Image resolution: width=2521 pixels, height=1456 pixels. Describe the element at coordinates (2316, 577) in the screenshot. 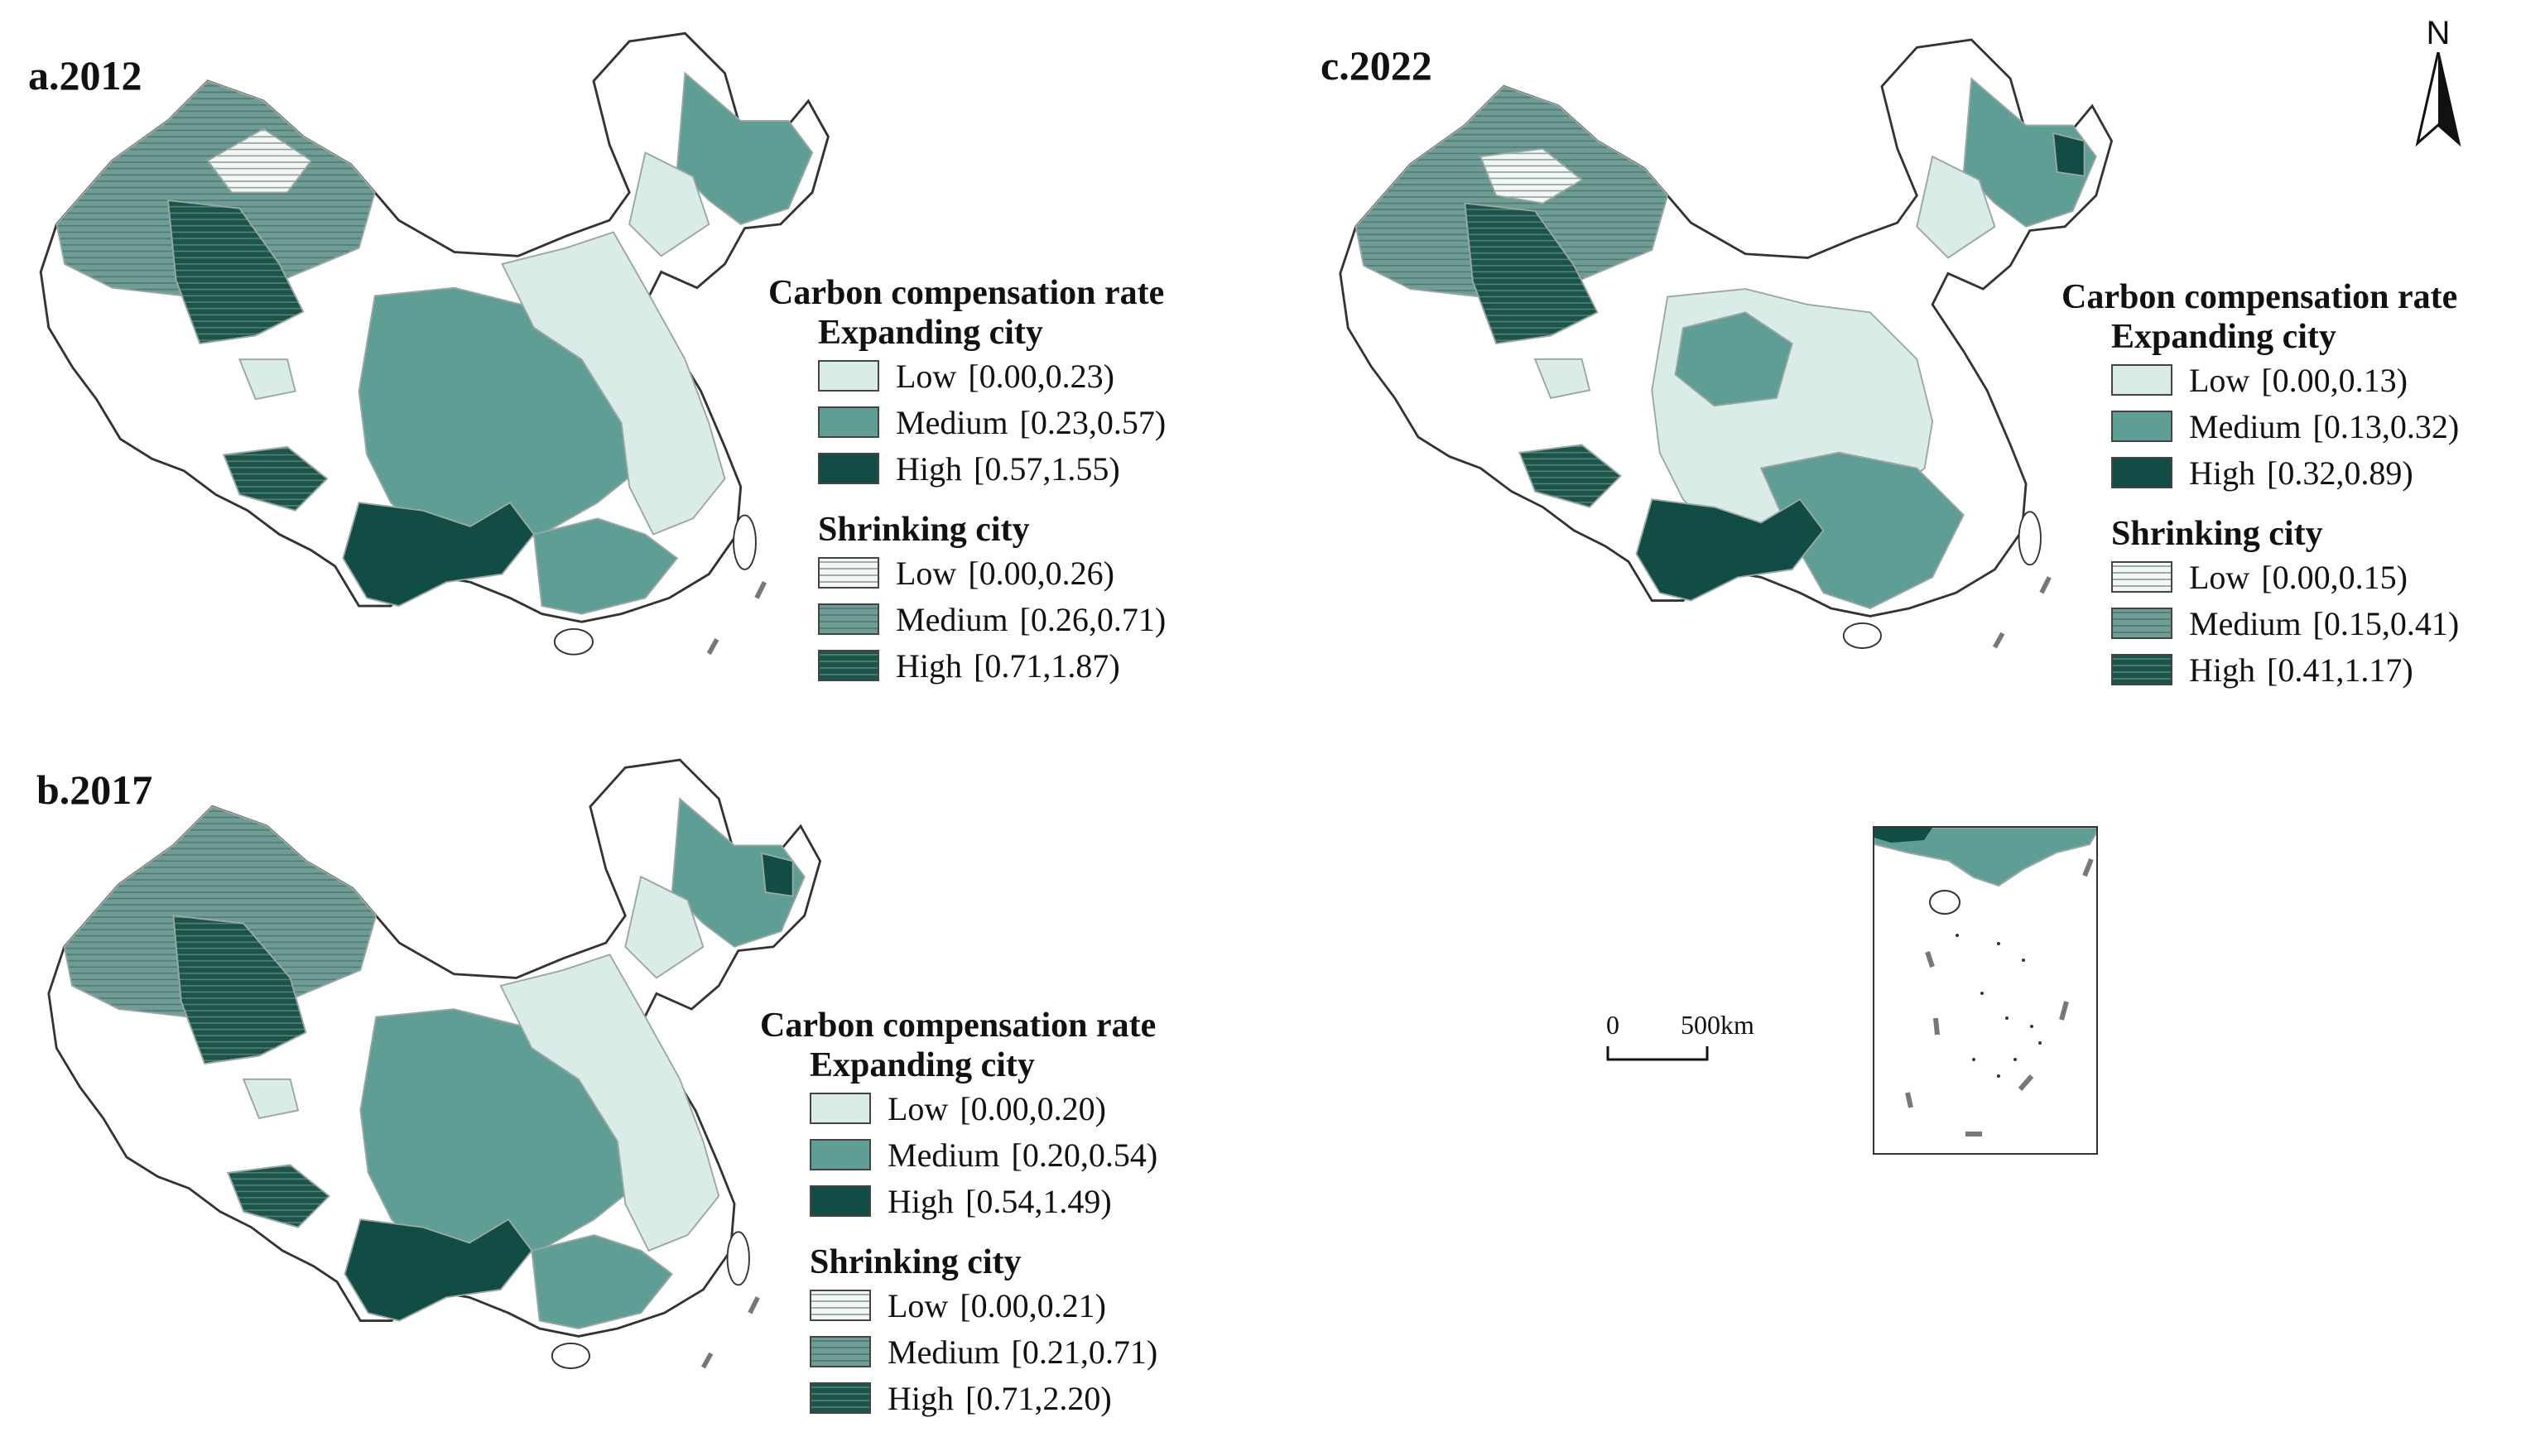

I see `legend-item: Low [0.00,0.15)` at that location.